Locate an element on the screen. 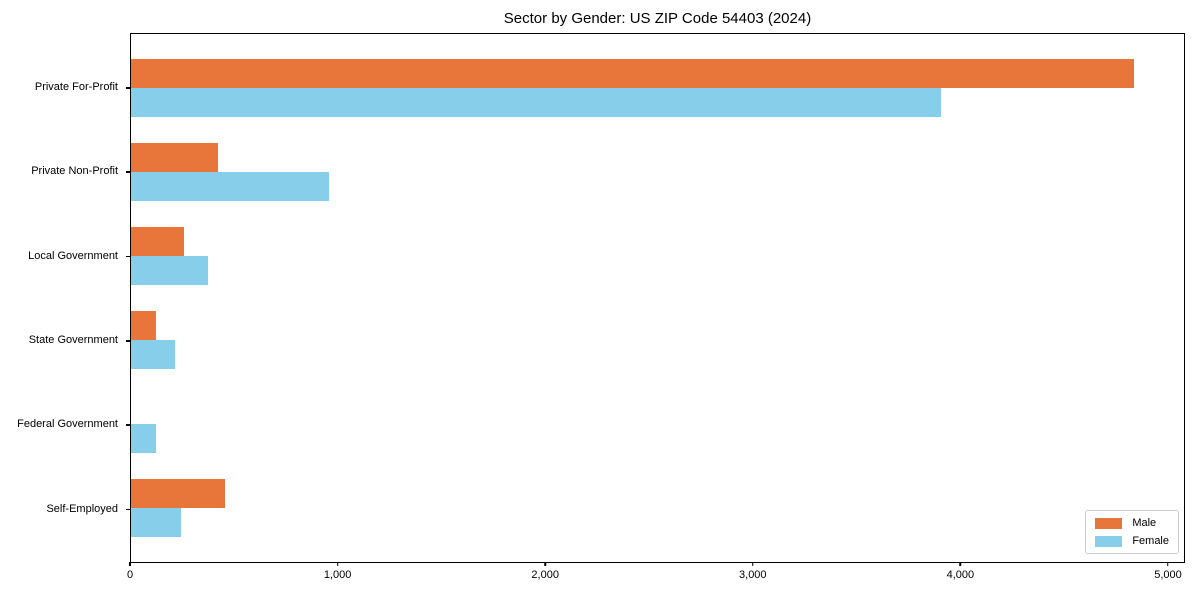 The height and width of the screenshot is (600, 1200). x-tick-label: 1,000 is located at coordinates (337, 575).